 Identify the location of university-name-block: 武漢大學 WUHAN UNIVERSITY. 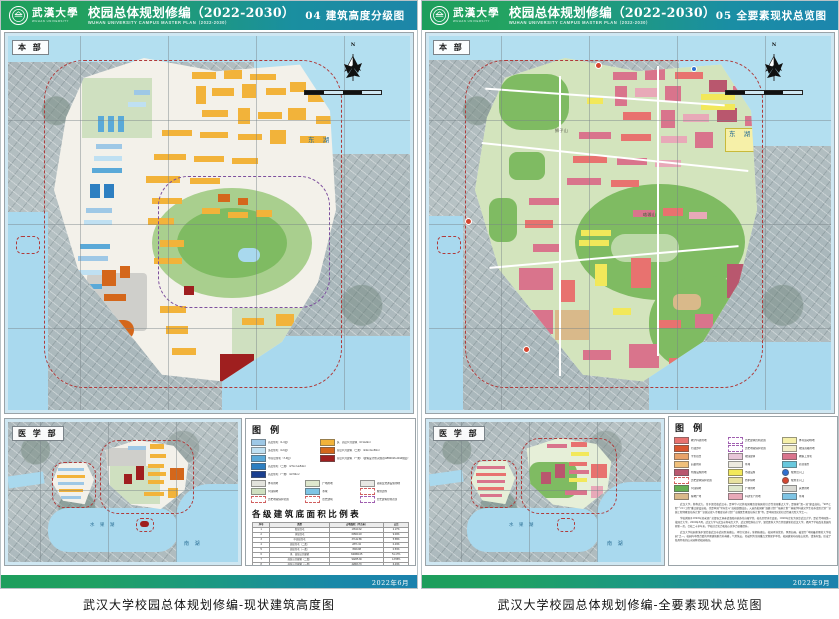
(476, 15).